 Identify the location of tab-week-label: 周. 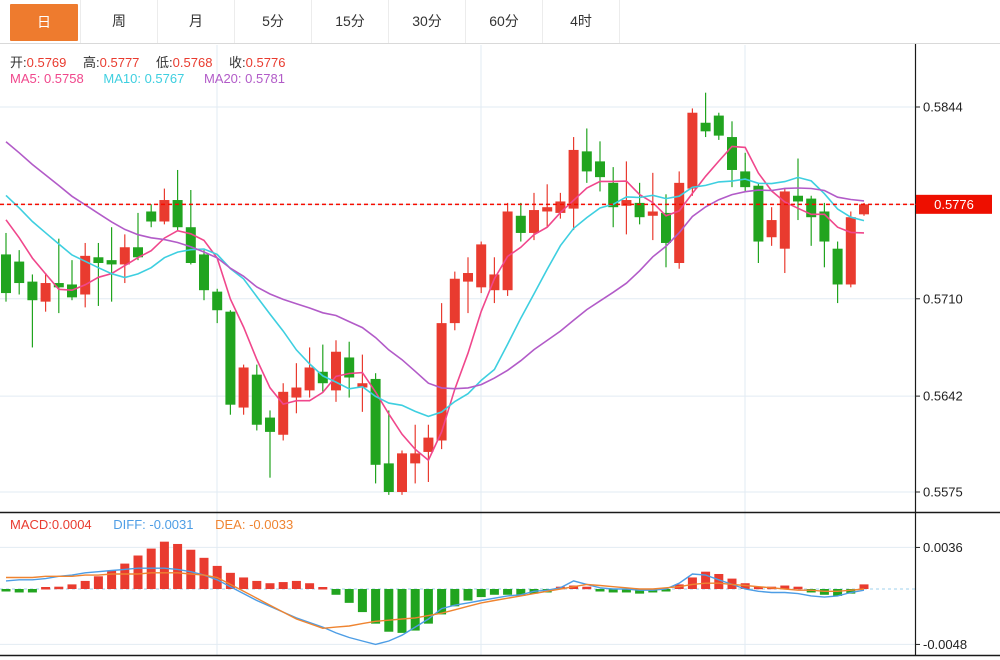
(119, 21).